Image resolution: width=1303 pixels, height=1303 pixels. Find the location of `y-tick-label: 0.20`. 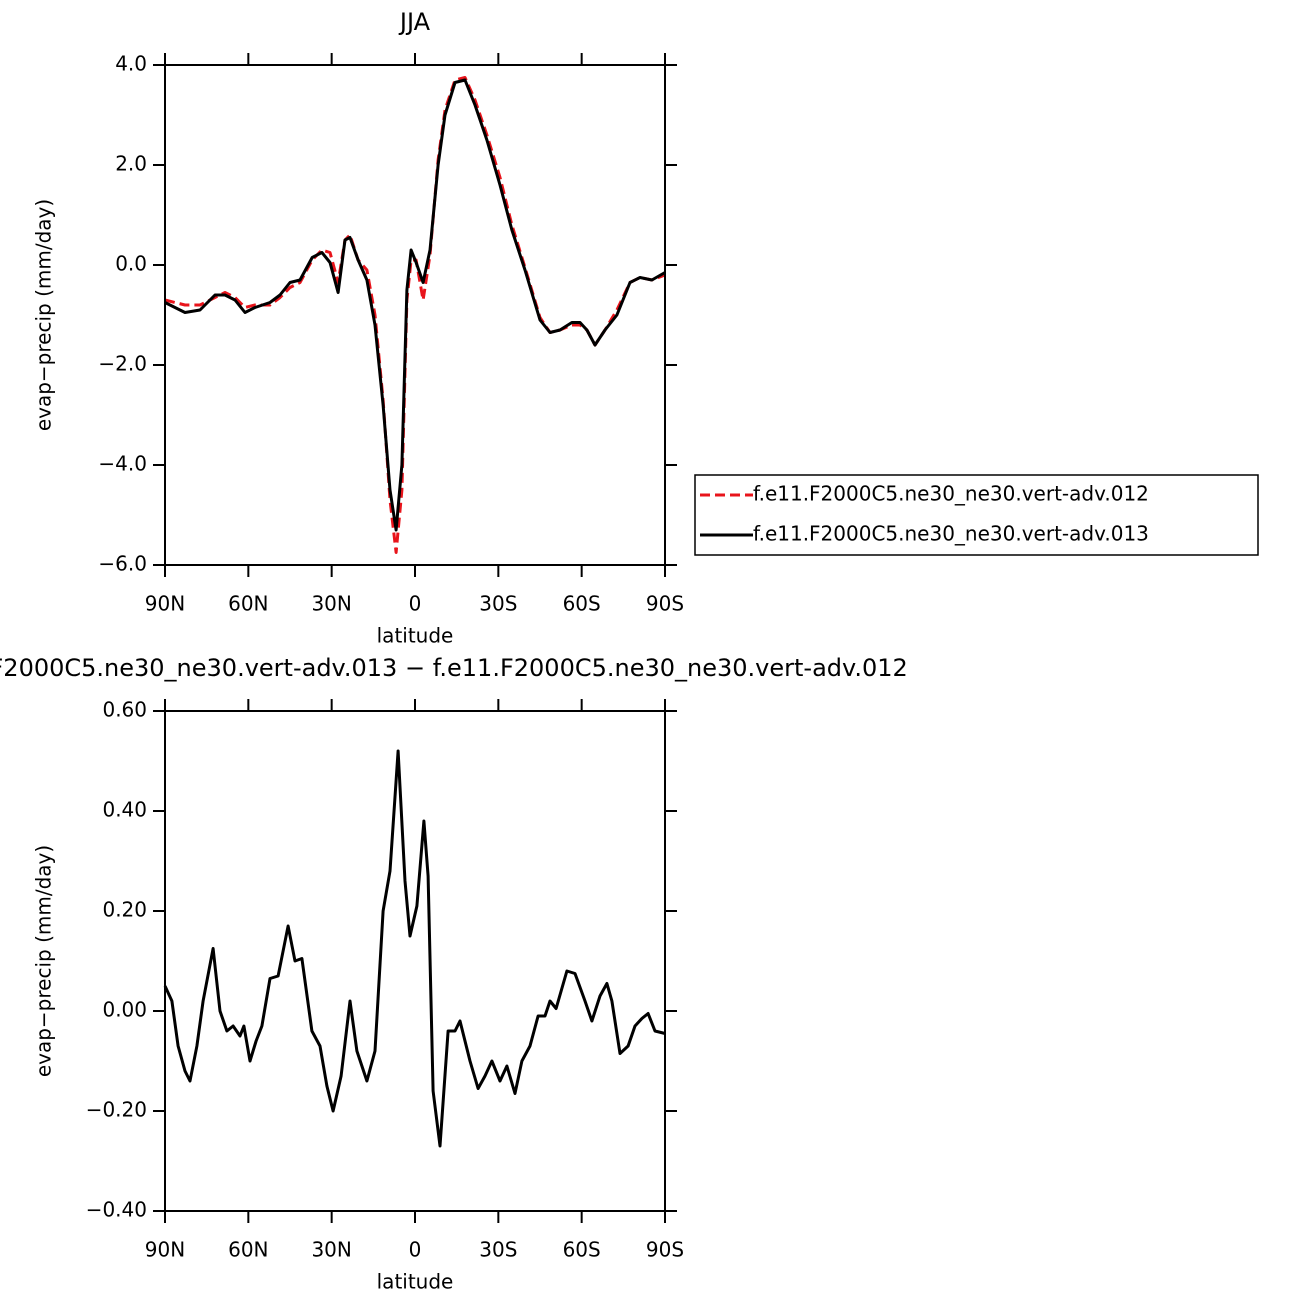

y-tick-label: 0.20 is located at coordinates (124, 910).